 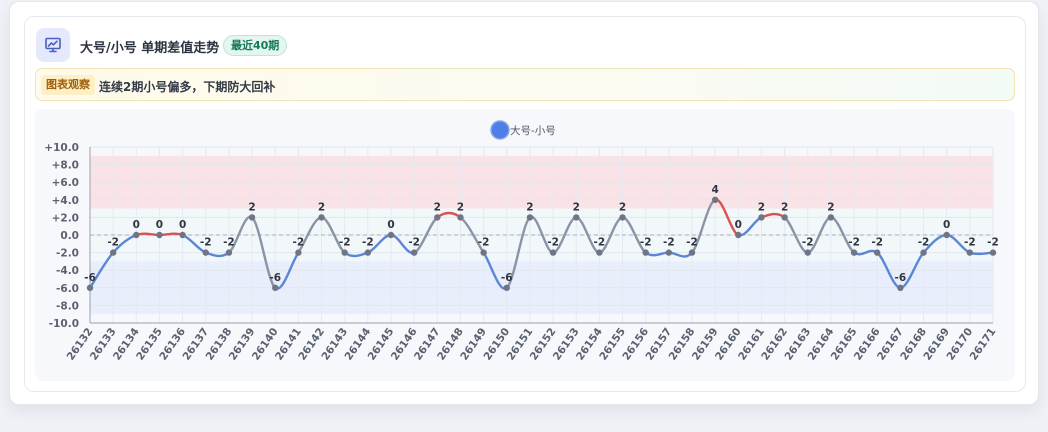 I want to click on y-tick-label: +4.0, so click(x=65, y=201).